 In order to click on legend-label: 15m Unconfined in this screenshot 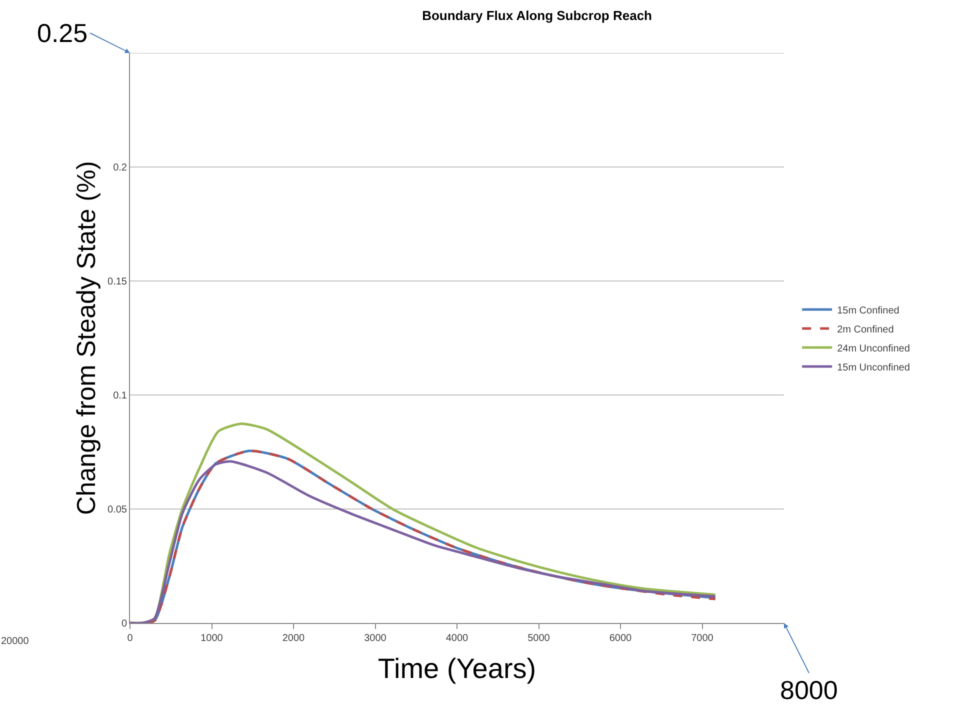, I will do `click(873, 368)`.